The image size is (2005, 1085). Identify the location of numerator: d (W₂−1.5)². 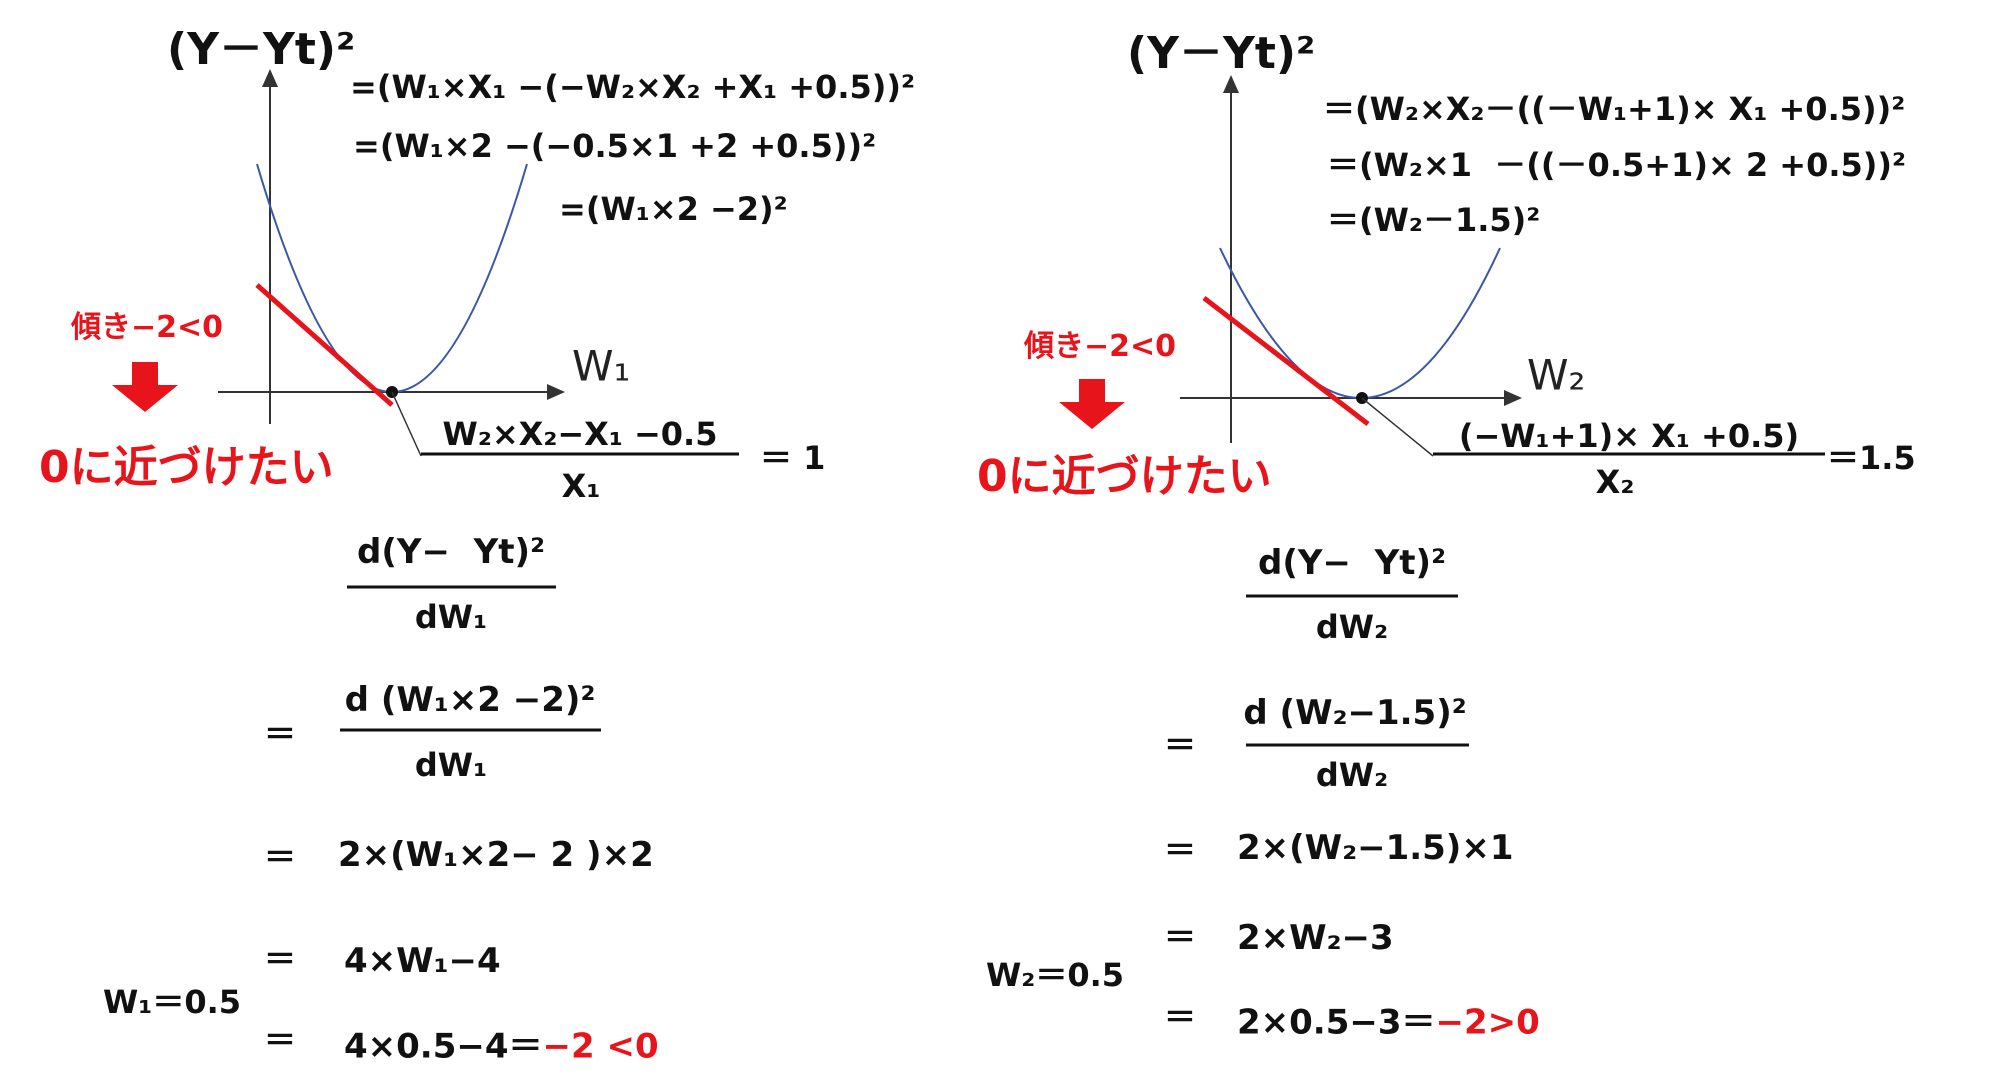
(1355, 713).